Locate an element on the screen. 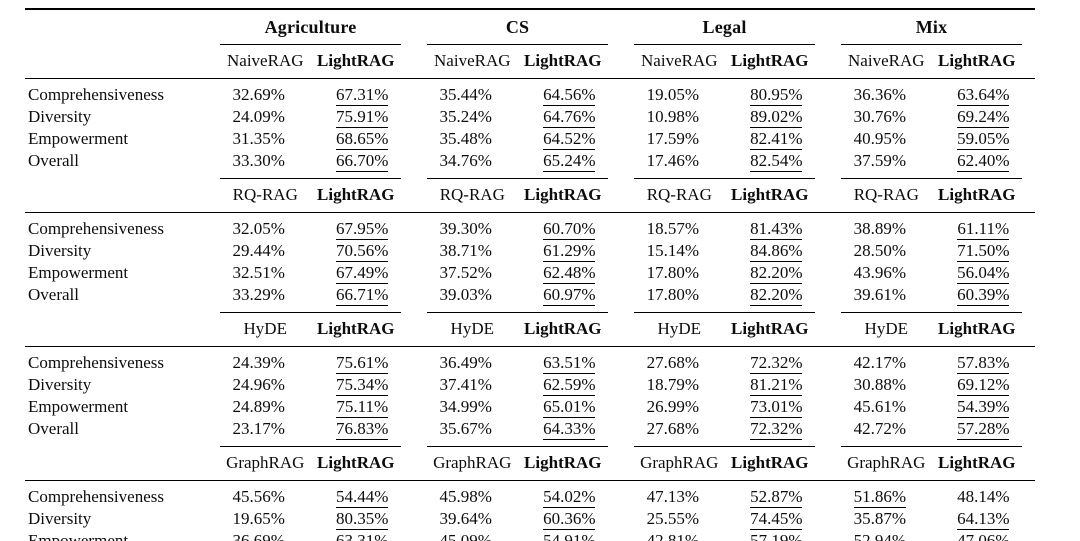 The image size is (1080, 541). value-cell-baseline: 42.17% is located at coordinates (880, 361).